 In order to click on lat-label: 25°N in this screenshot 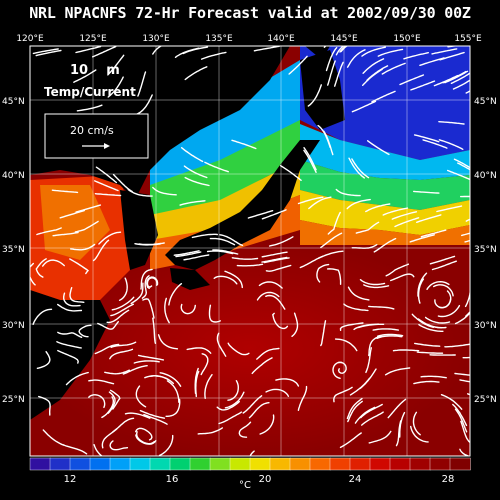, I will do `click(13, 400)`.